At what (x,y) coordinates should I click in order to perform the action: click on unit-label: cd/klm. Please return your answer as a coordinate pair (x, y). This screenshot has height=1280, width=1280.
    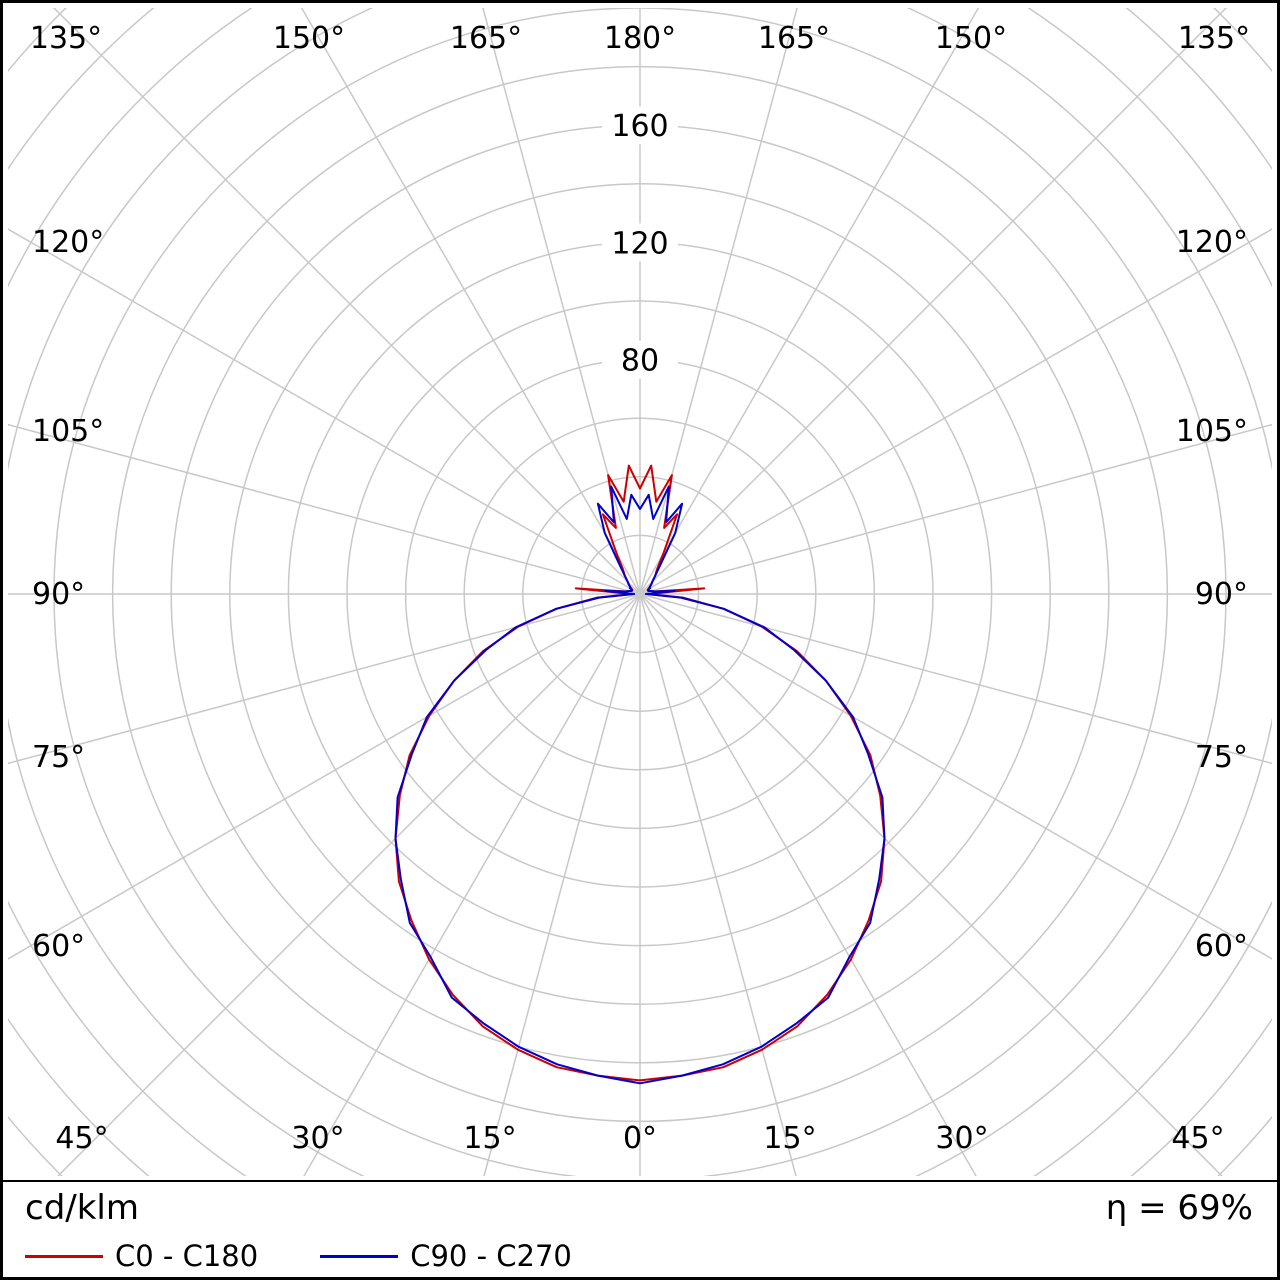
    Looking at the image, I should click on (82, 1208).